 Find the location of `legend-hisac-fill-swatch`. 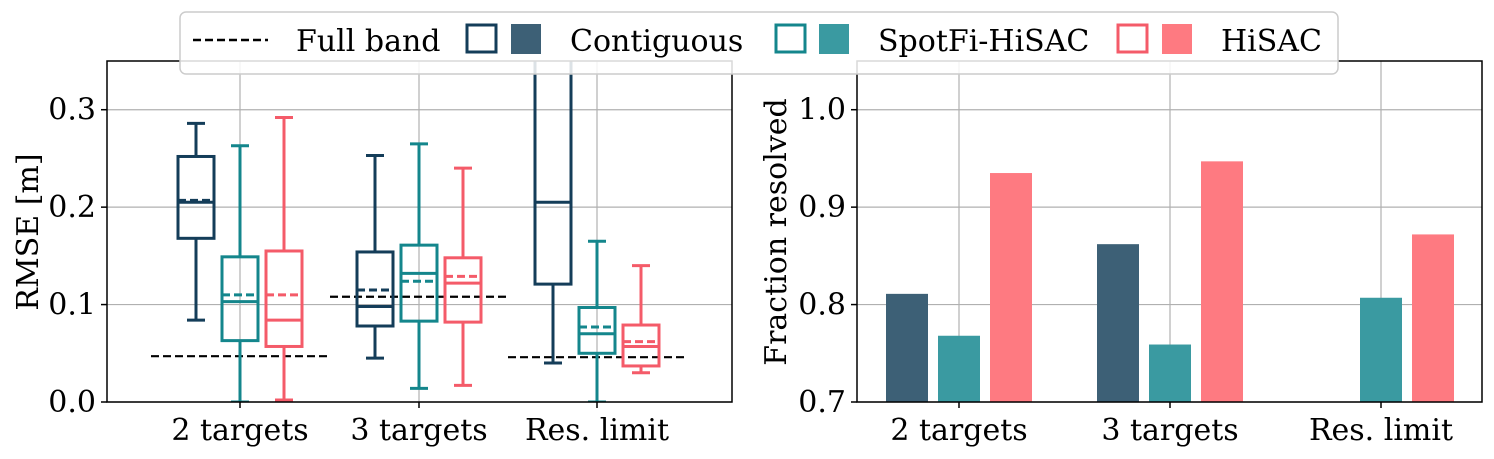

legend-hisac-fill-swatch is located at coordinates (1177, 39).